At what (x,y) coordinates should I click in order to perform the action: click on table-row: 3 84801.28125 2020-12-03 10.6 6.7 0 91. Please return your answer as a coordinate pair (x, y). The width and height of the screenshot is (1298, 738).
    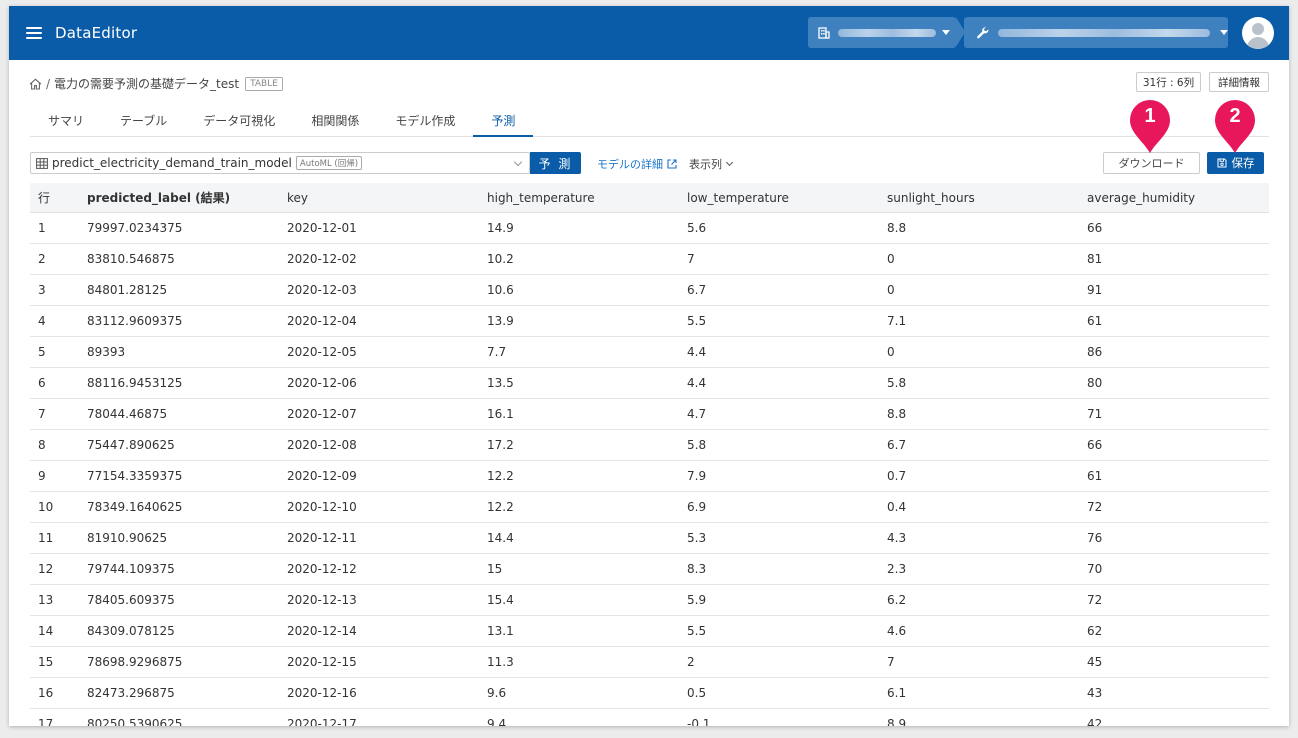
    Looking at the image, I should click on (649, 290).